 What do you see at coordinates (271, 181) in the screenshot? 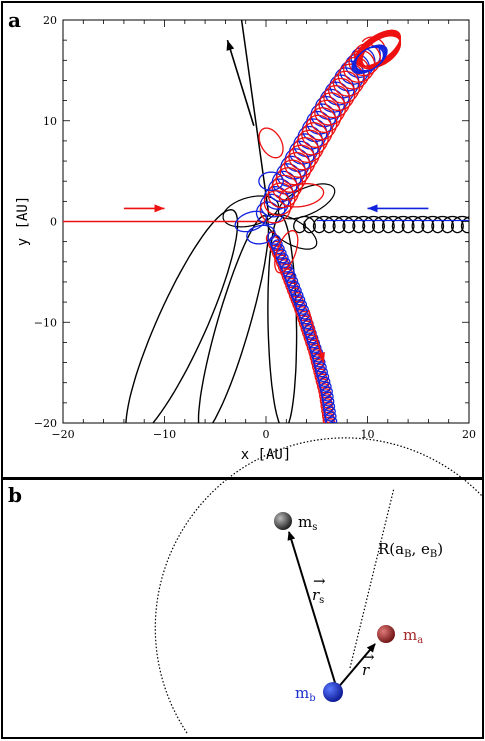
I see `blue-loop-b` at bounding box center [271, 181].